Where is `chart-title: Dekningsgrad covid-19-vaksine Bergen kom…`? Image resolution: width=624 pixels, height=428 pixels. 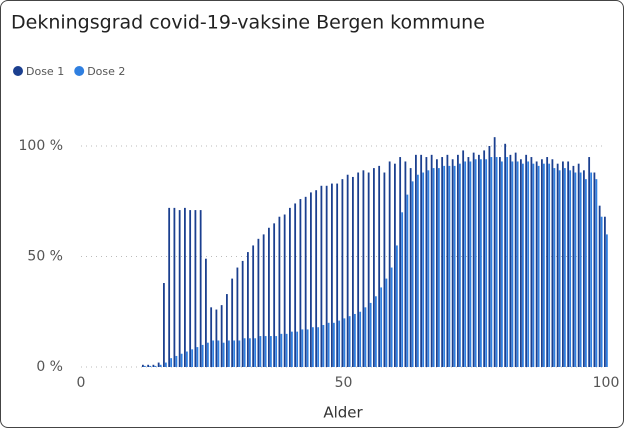 chart-title: Dekningsgrad covid-19-vaksine Bergen kom… is located at coordinates (248, 23).